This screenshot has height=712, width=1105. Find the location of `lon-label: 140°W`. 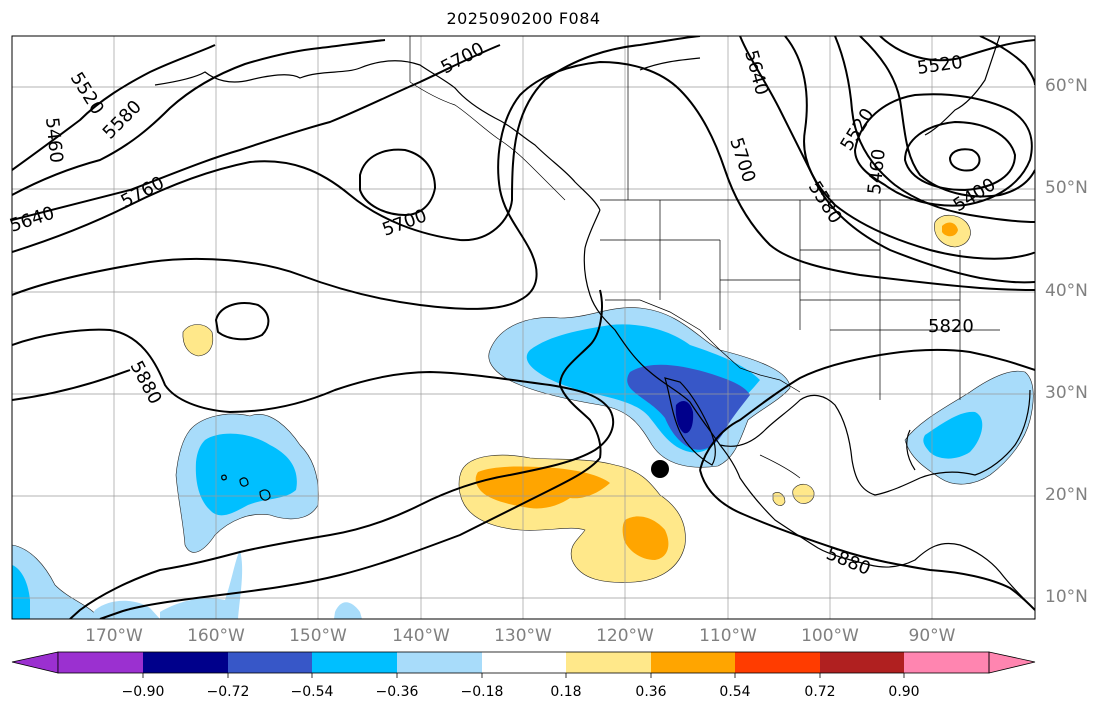

lon-label: 140°W is located at coordinates (421, 636).